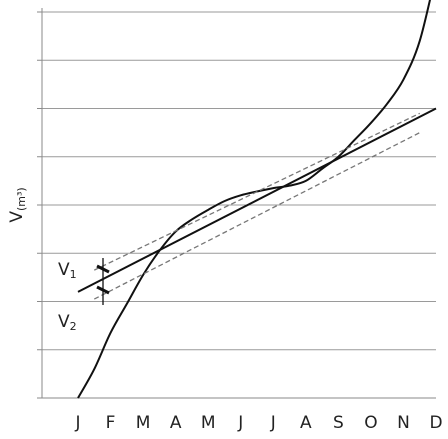 This screenshot has height=439, width=448. I want to click on x-tick-label: F, so click(111, 423).